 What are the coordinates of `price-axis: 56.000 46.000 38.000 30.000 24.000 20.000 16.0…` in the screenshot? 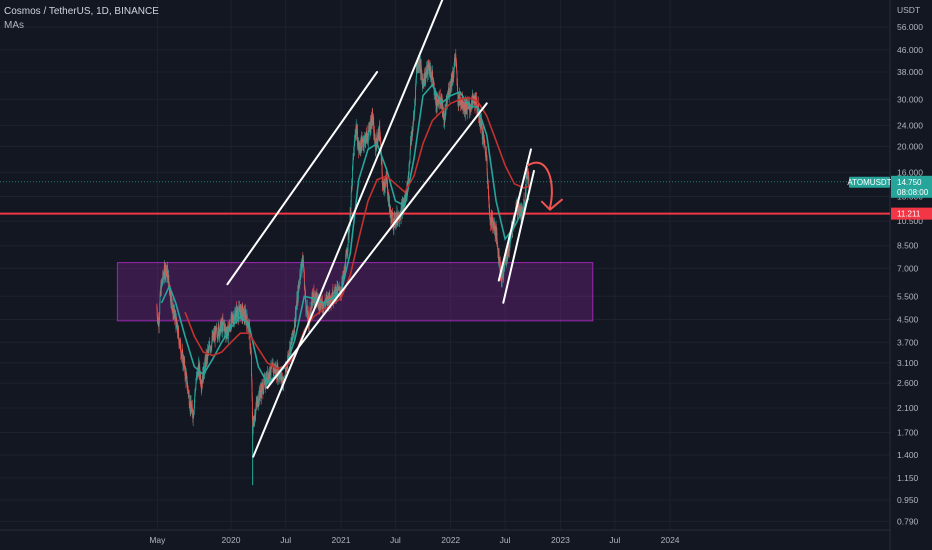 It's located at (910, 274).